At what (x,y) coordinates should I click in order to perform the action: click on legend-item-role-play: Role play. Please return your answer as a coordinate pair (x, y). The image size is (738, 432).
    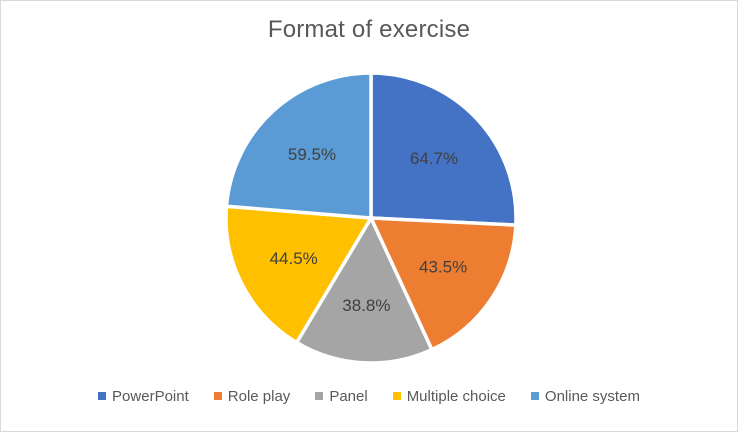
    Looking at the image, I should click on (252, 396).